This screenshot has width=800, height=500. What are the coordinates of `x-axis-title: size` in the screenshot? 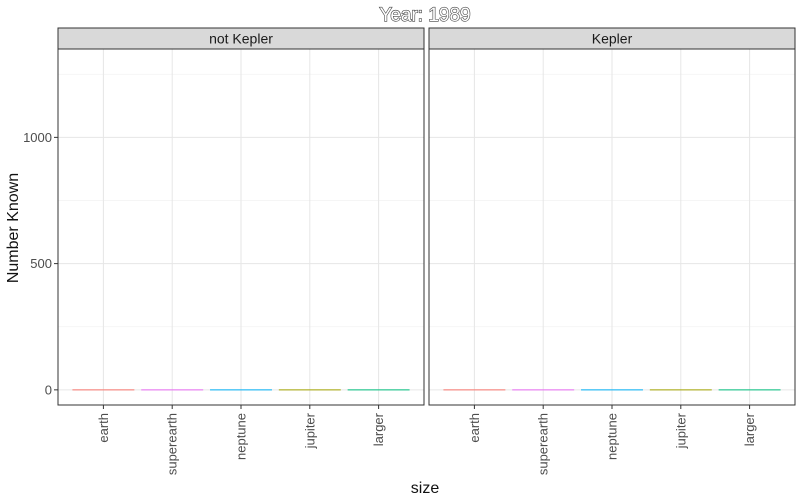 It's located at (425, 488).